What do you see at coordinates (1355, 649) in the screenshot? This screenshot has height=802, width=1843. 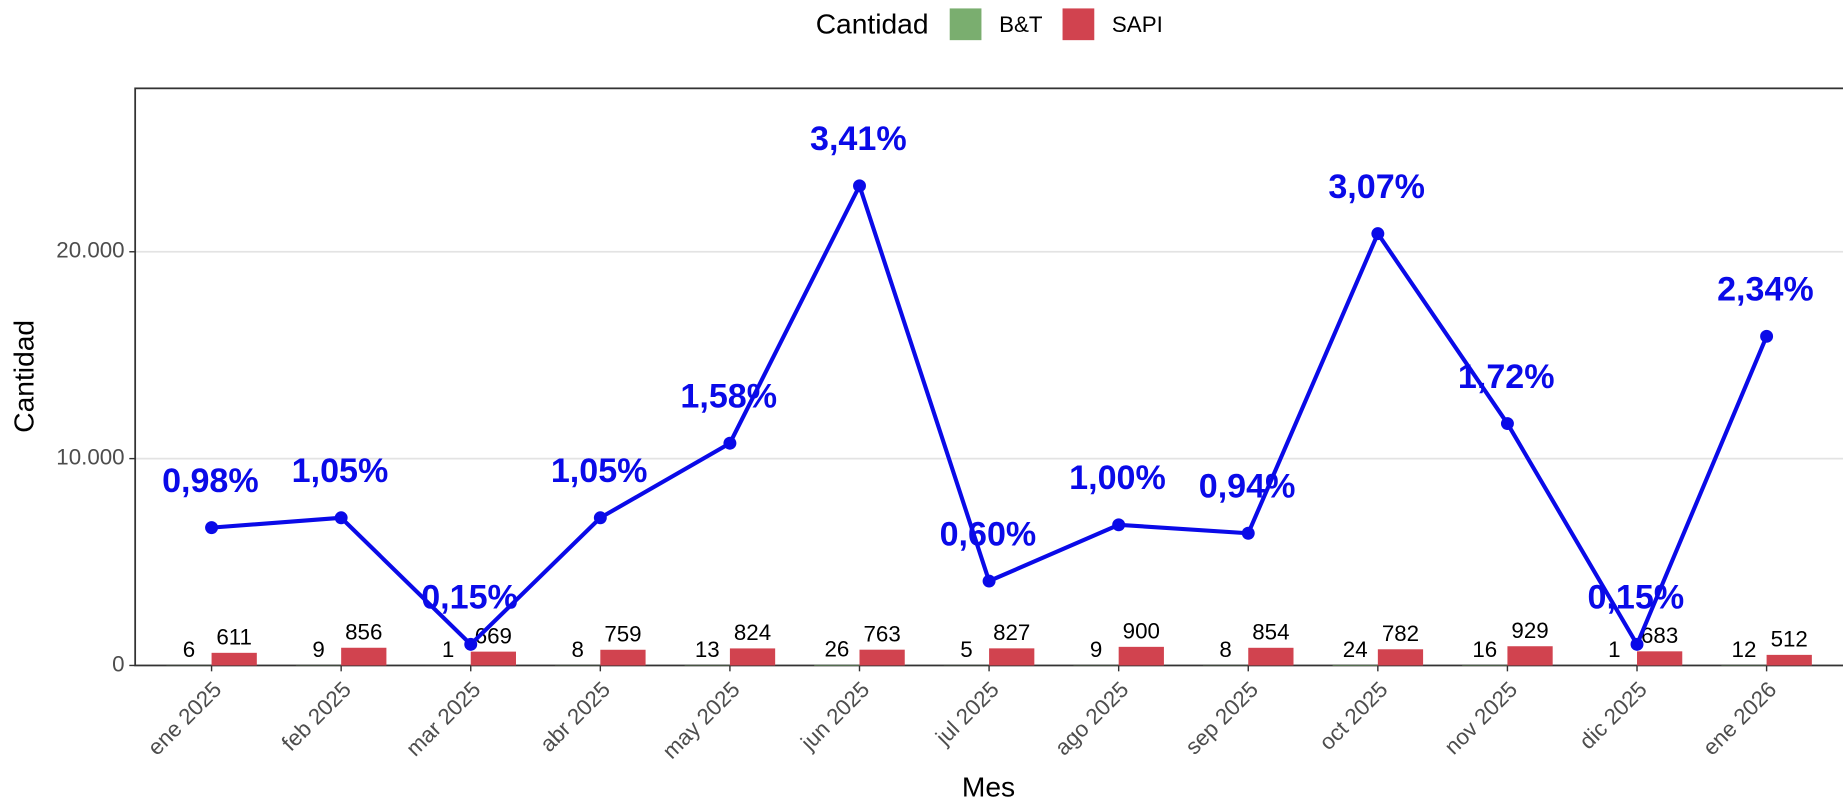 I see `bar-value-label: 24` at bounding box center [1355, 649].